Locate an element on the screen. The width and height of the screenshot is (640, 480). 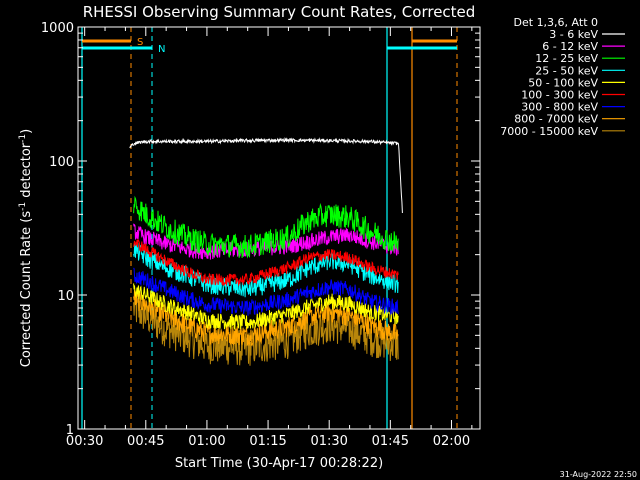
x-tick-label: 01:00 is located at coordinates (206, 441).